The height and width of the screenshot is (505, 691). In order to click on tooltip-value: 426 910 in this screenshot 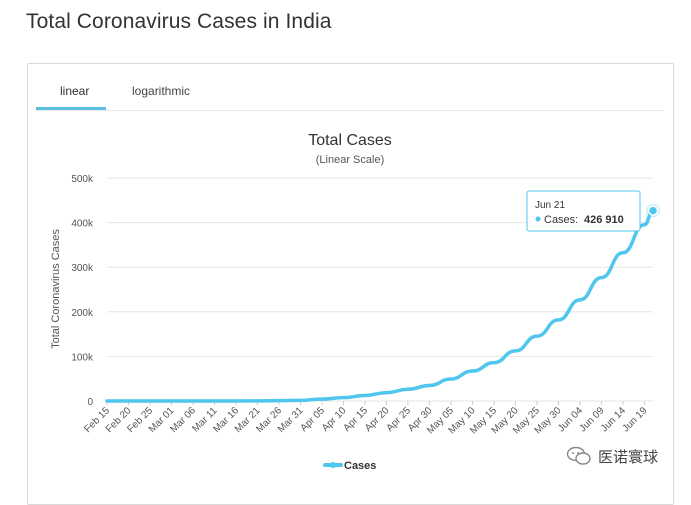, I will do `click(604, 220)`.